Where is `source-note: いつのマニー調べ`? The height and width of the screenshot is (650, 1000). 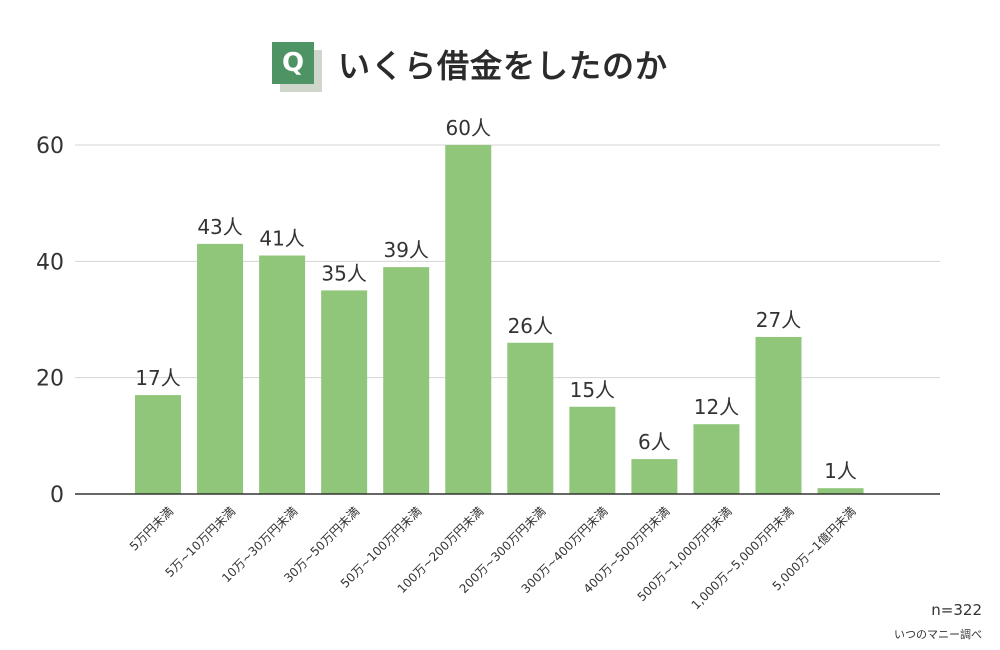 source-note: いつのマニー調べ is located at coordinates (938, 634).